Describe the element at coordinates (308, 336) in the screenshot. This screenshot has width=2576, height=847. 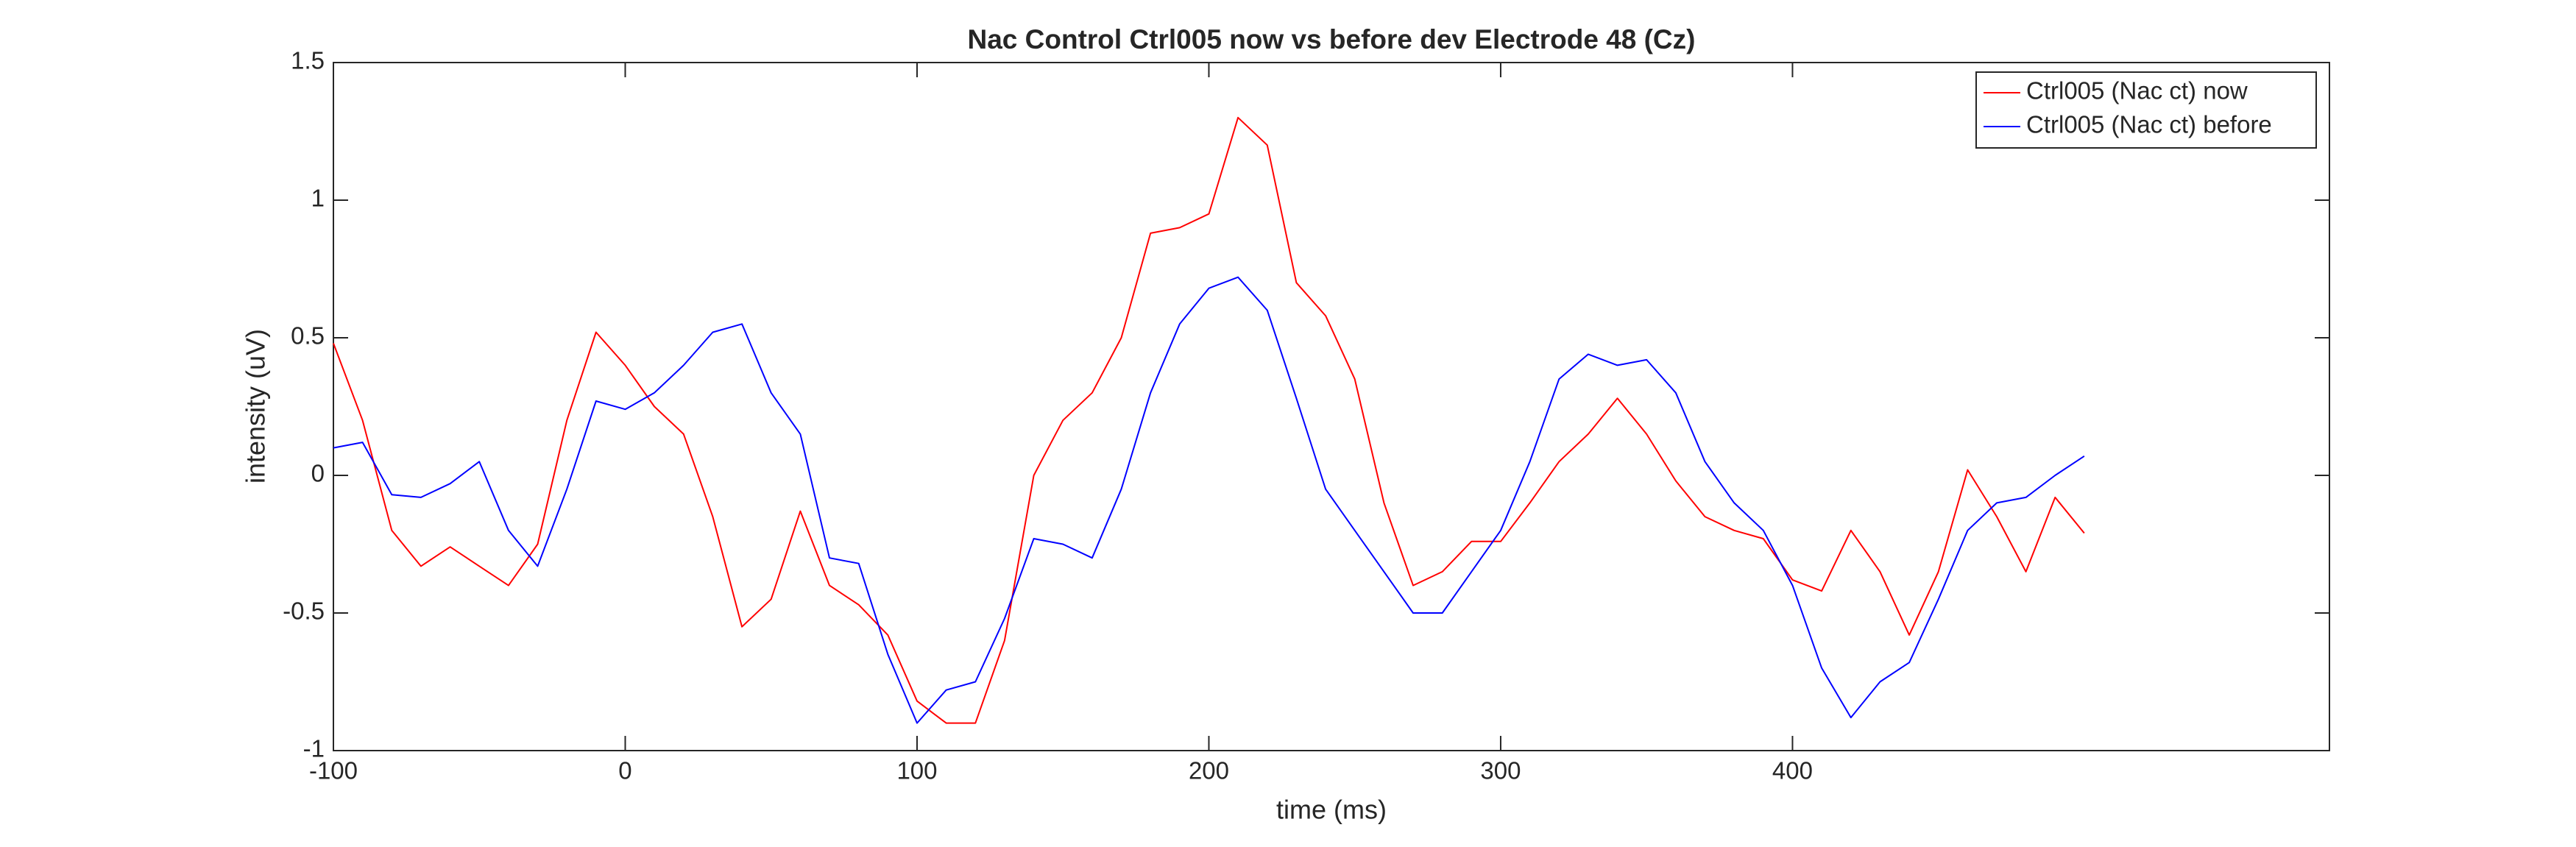
I see `y-tick-label: 0.5` at that location.